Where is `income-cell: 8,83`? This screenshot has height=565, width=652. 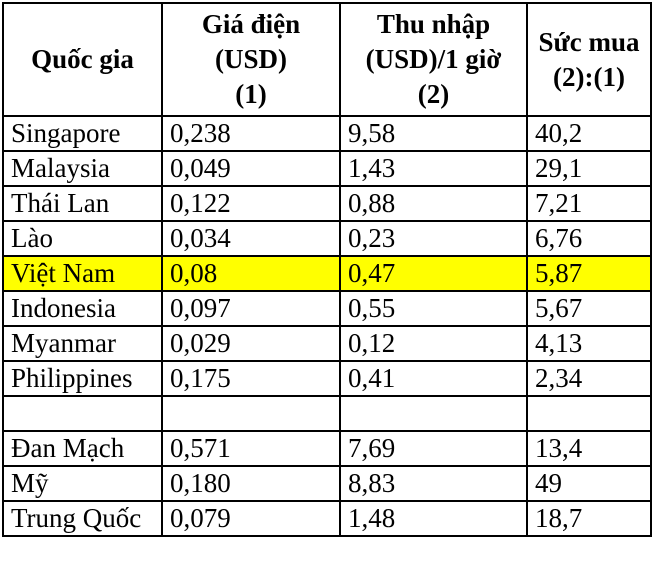
income-cell: 8,83 is located at coordinates (433, 483).